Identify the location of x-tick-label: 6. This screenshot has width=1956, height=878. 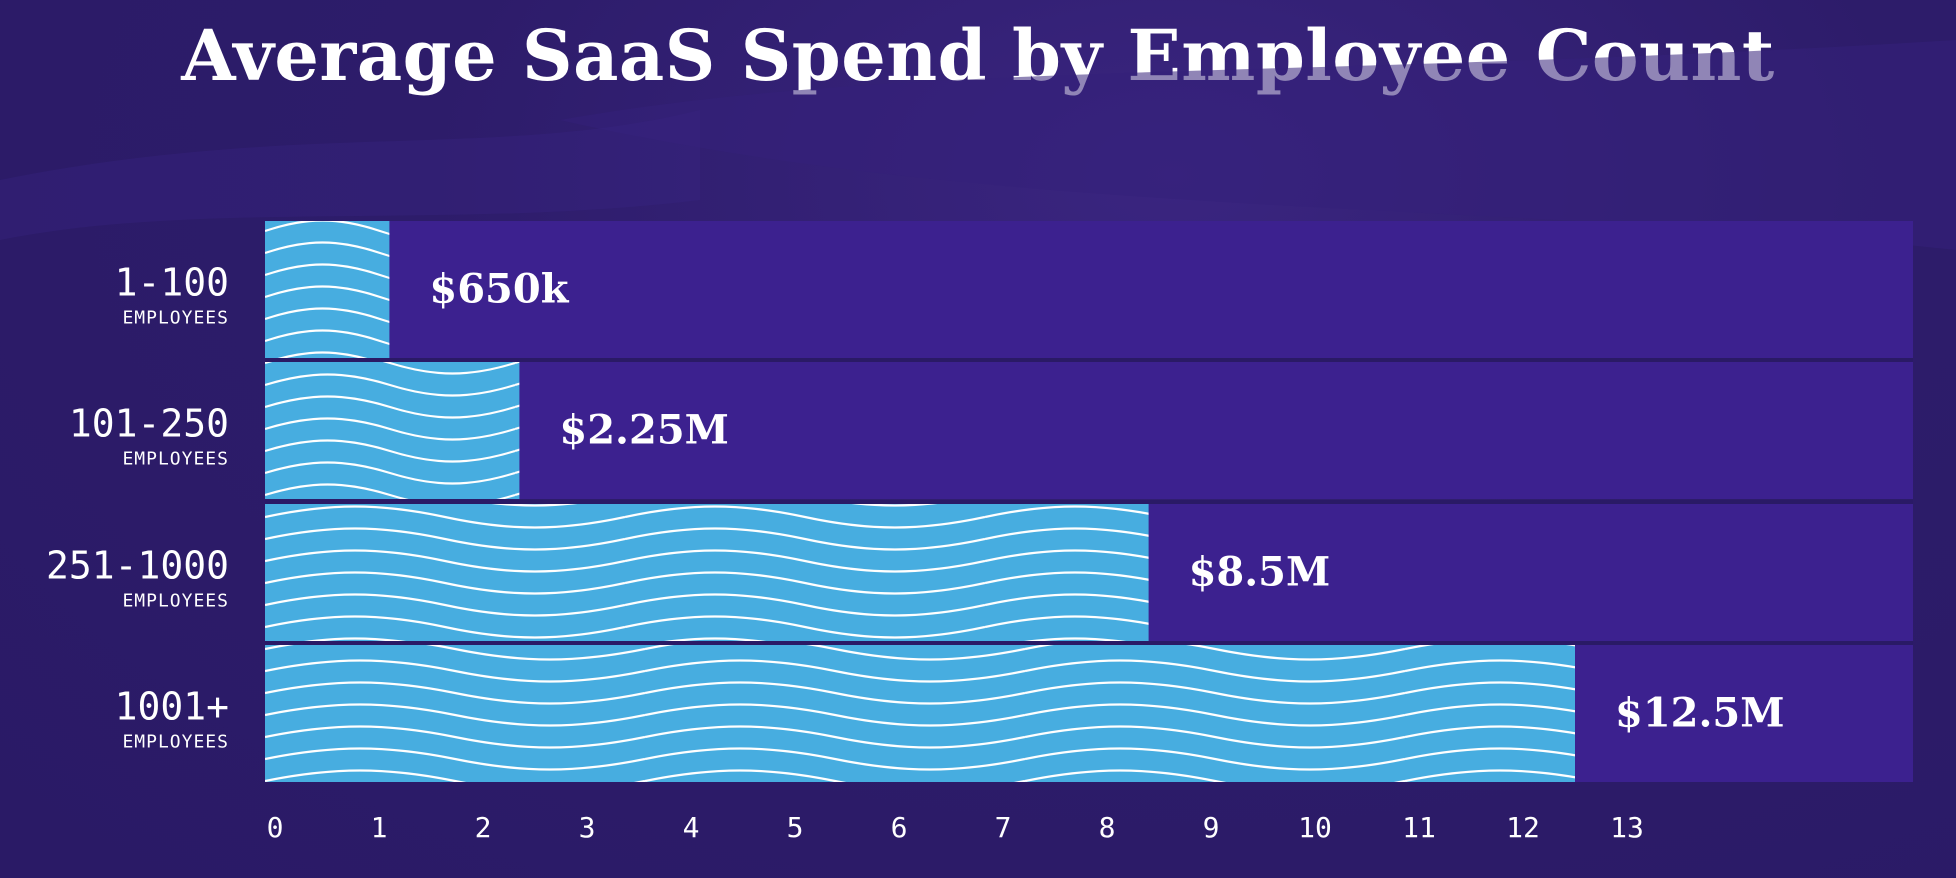
(899, 827).